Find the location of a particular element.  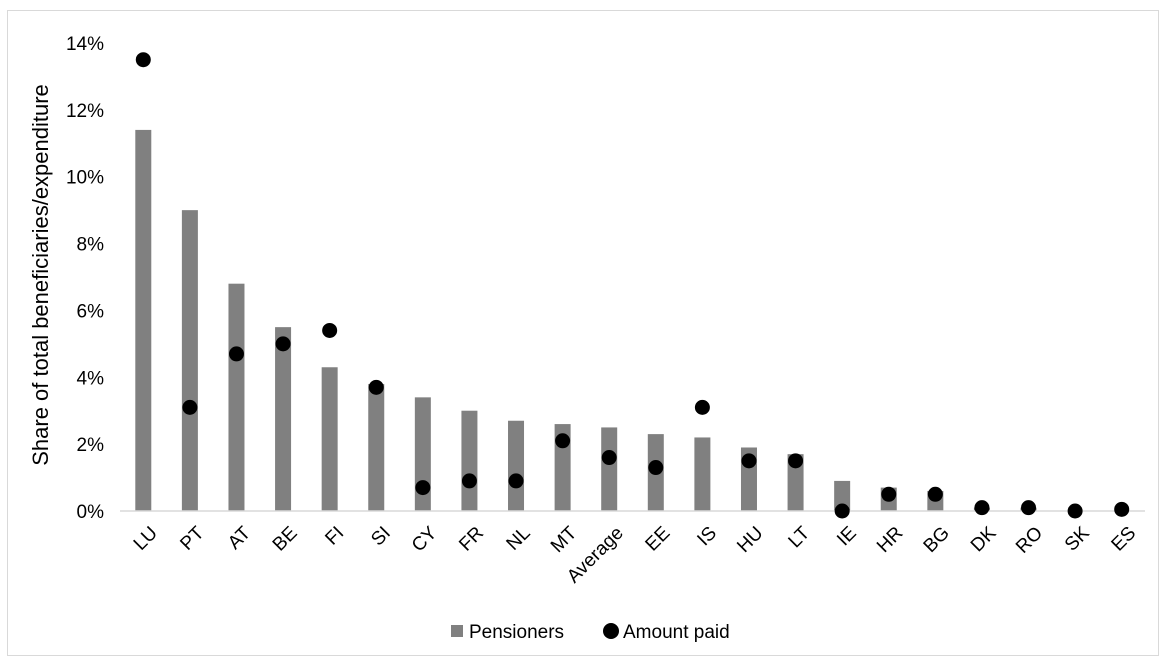

y-tick-label: 2% is located at coordinates (91, 445).